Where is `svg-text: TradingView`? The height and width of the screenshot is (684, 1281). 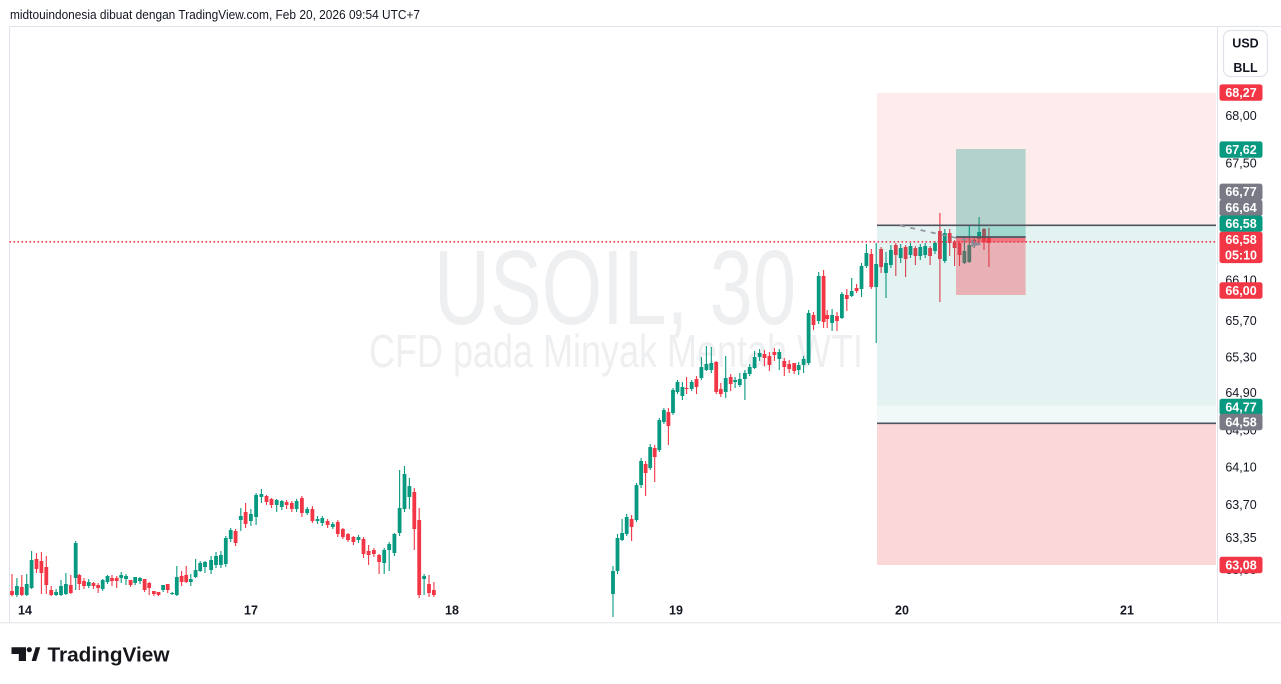 svg-text: TradingView is located at coordinates (109, 655).